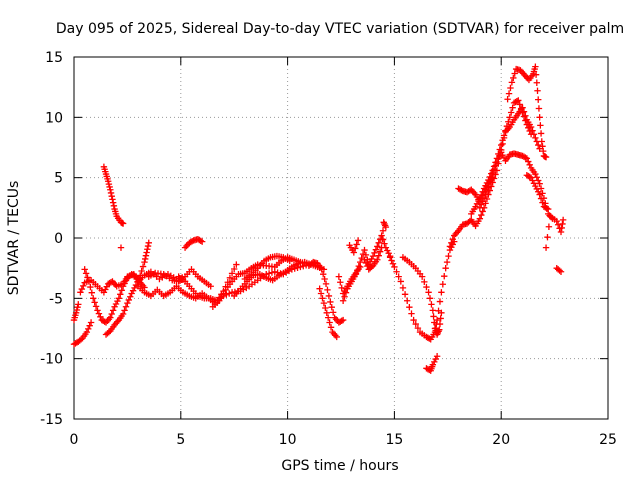 This screenshot has width=640, height=480. Describe the element at coordinates (608, 440) in the screenshot. I see `x-tick-label: 25` at that location.